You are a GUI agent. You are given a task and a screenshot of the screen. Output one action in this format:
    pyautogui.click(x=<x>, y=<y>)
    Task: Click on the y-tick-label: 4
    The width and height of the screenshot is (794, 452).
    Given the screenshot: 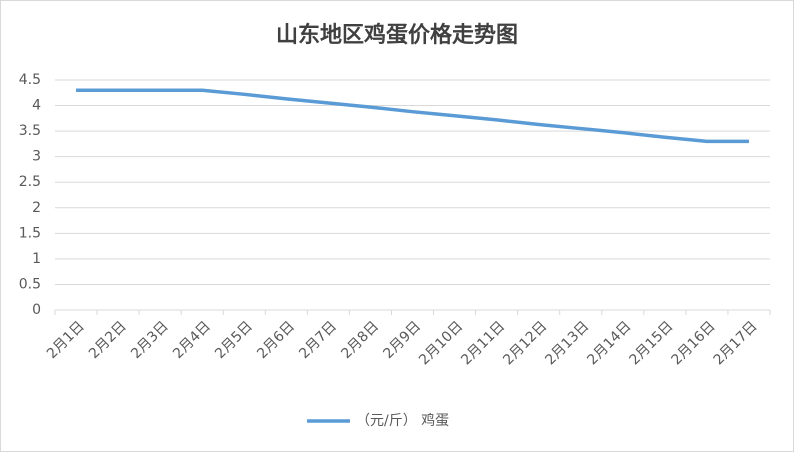 What is the action you would take?
    pyautogui.click(x=36, y=106)
    